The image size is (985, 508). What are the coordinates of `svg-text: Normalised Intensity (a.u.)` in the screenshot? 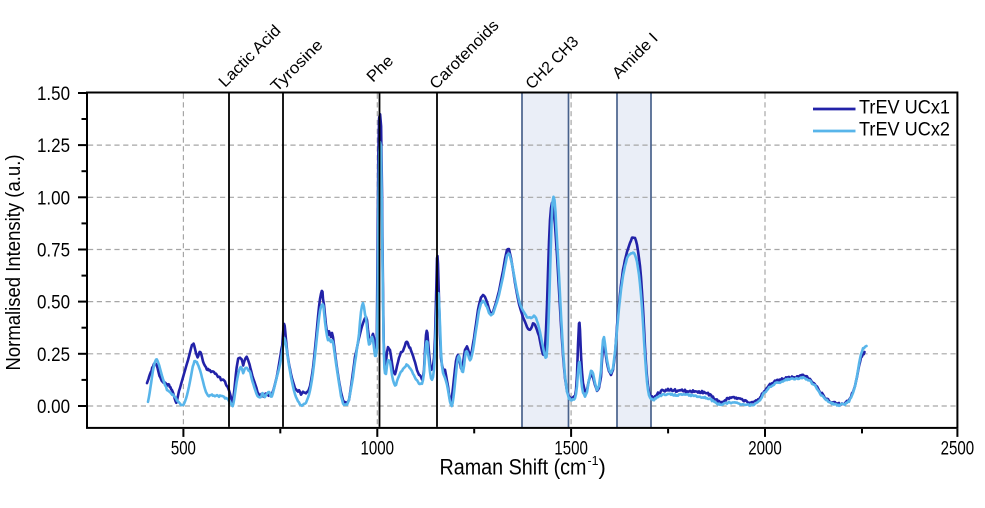 It's located at (14, 263).